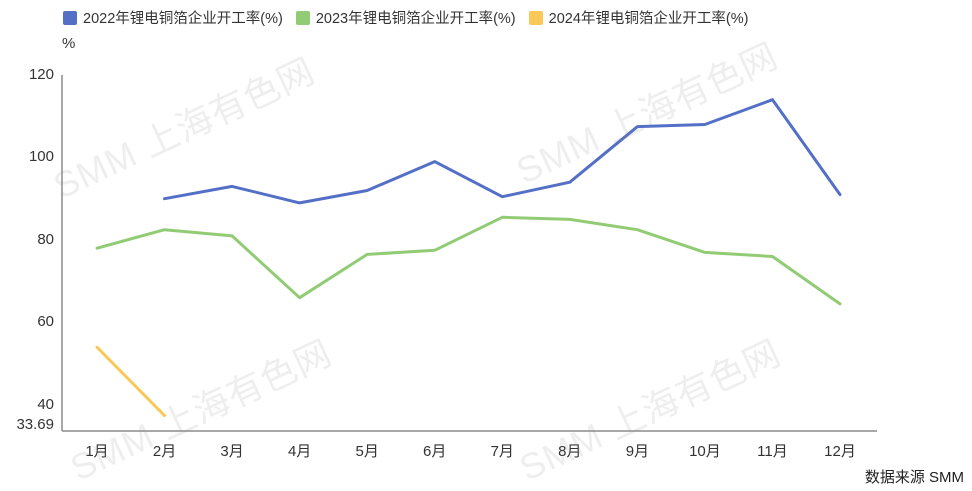 The width and height of the screenshot is (972, 491). I want to click on y-tick-label: 100, so click(41, 157).